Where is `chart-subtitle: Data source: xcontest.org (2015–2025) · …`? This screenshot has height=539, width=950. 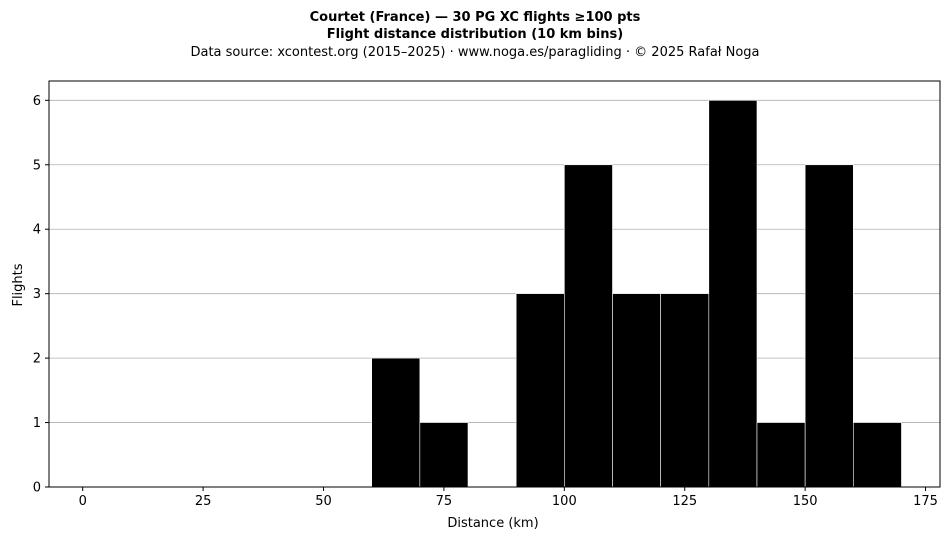 chart-subtitle: Data source: xcontest.org (2015–2025) · … is located at coordinates (474, 52).